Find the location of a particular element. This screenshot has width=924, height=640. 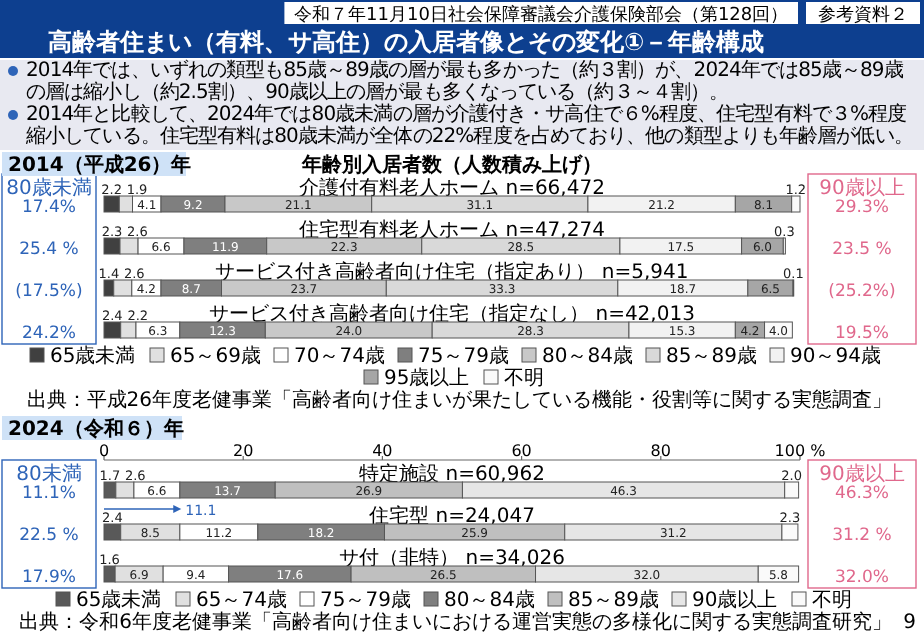

text: 参考資料２ is located at coordinates (863, 15).